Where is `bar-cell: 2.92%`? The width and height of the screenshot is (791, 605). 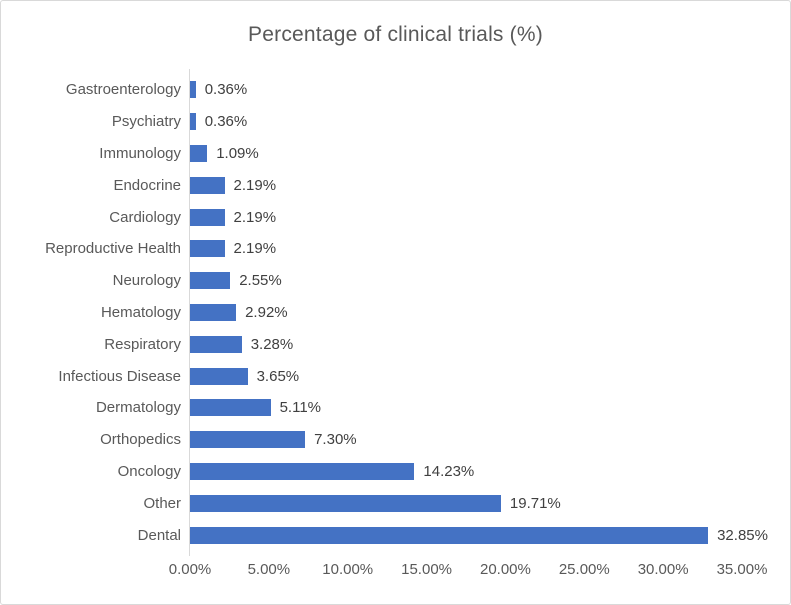
bar-cell: 2.92% is located at coordinates (470, 312).